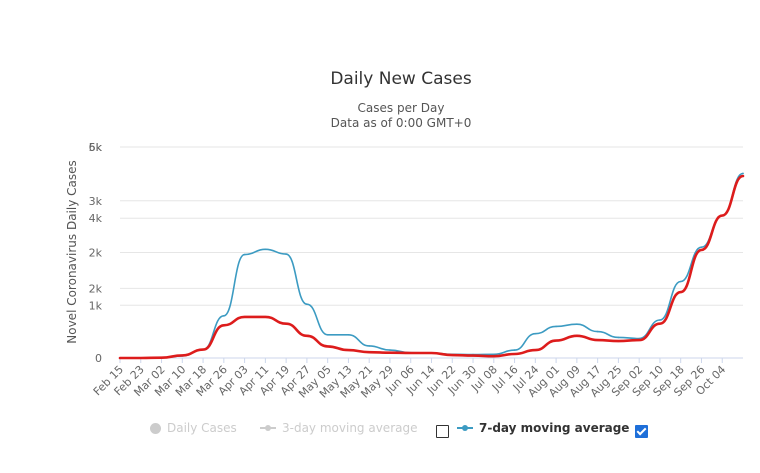 This screenshot has width=760, height=473. What do you see at coordinates (465, 428) in the screenshot?
I see `legend-7-day-line-icon` at bounding box center [465, 428].